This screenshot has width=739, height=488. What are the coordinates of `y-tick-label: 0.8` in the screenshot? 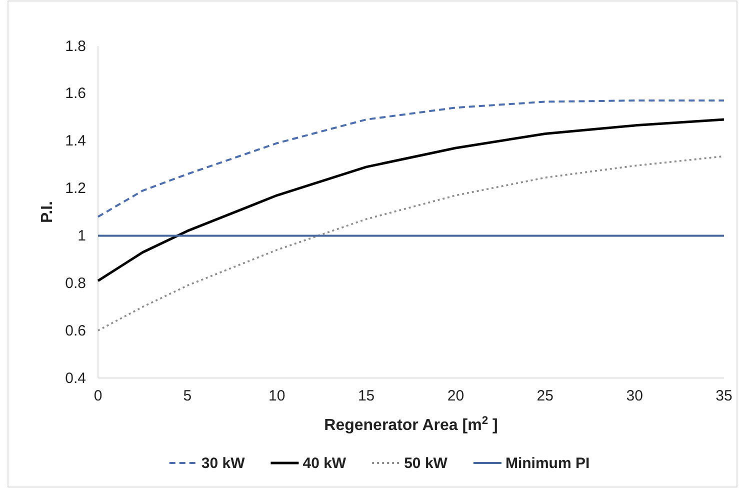 It's located at (75, 283).